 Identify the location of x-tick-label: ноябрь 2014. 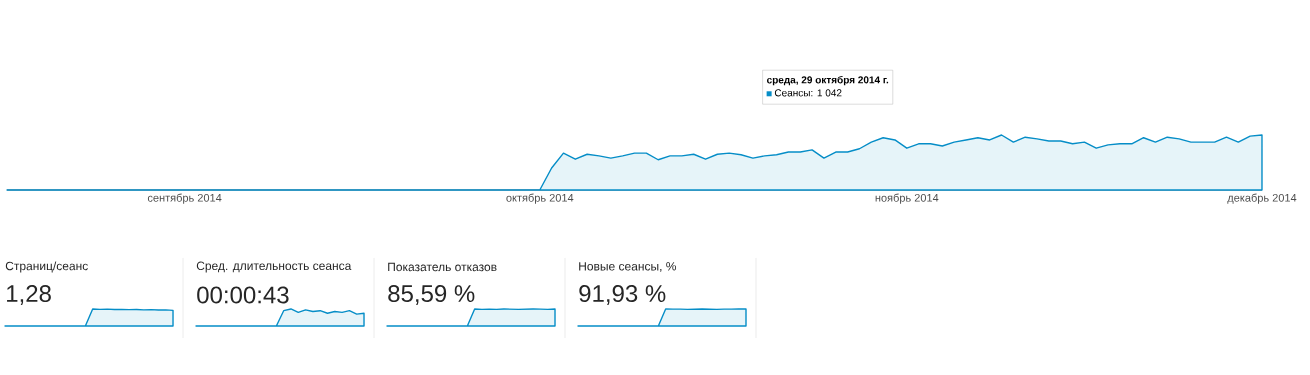
(907, 198).